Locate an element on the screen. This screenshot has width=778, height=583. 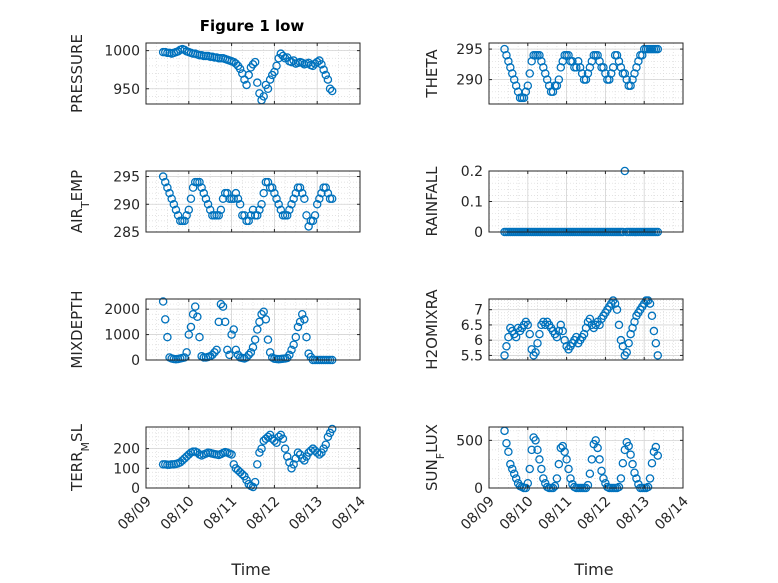
subplot-mixdepth: 0 1000 2000 MIXDEPTH is located at coordinates (214, 329).